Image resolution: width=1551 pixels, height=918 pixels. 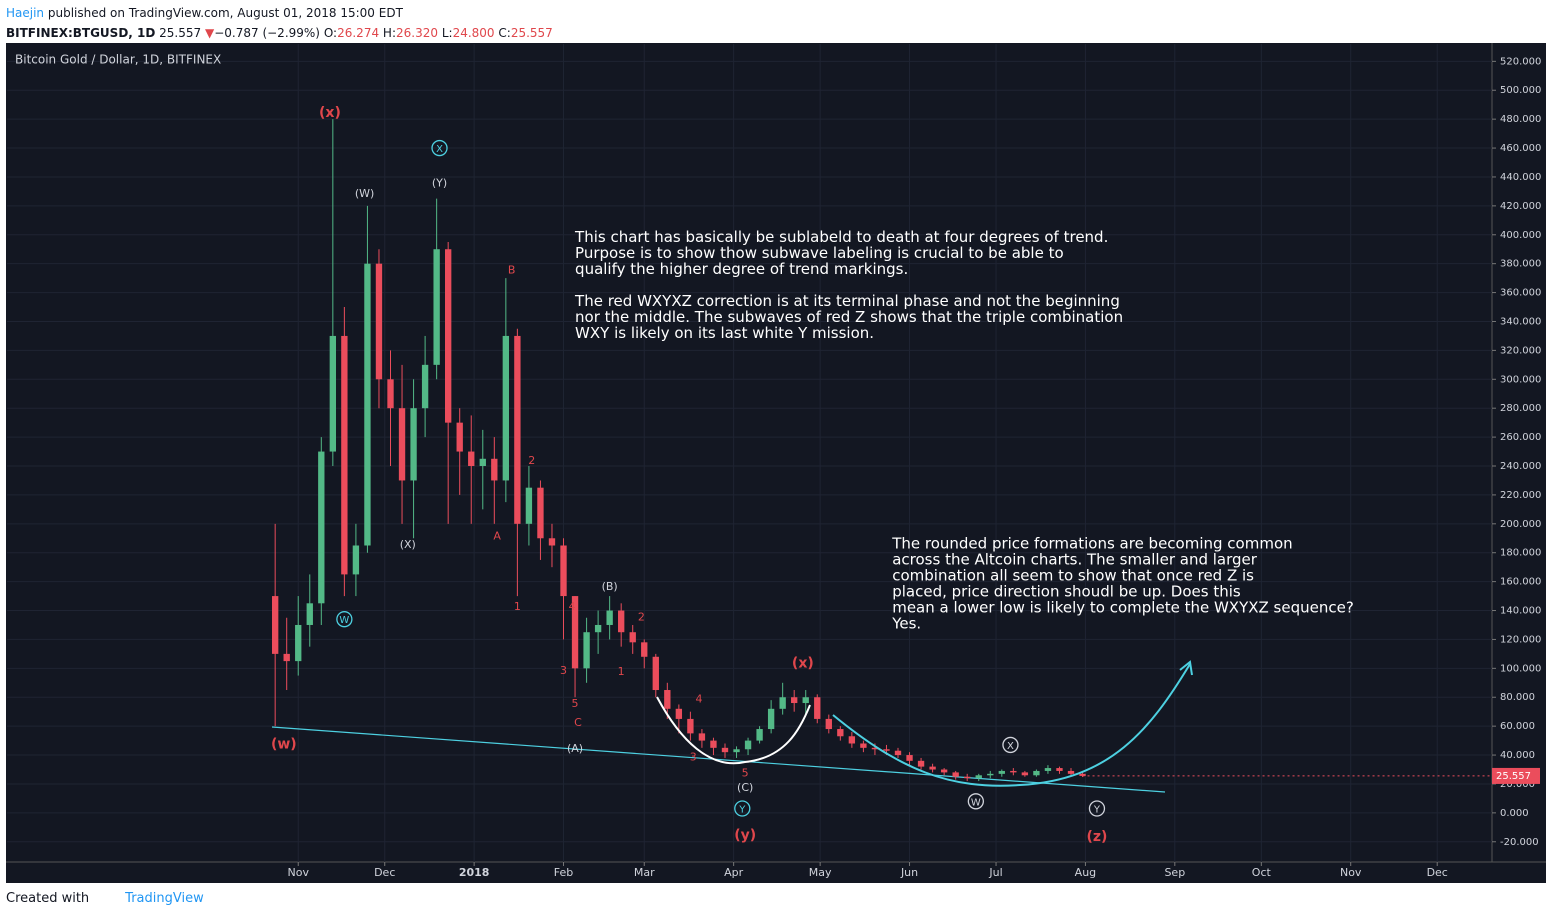 What do you see at coordinates (1520, 495) in the screenshot?
I see `y-tick-label: 220.000` at bounding box center [1520, 495].